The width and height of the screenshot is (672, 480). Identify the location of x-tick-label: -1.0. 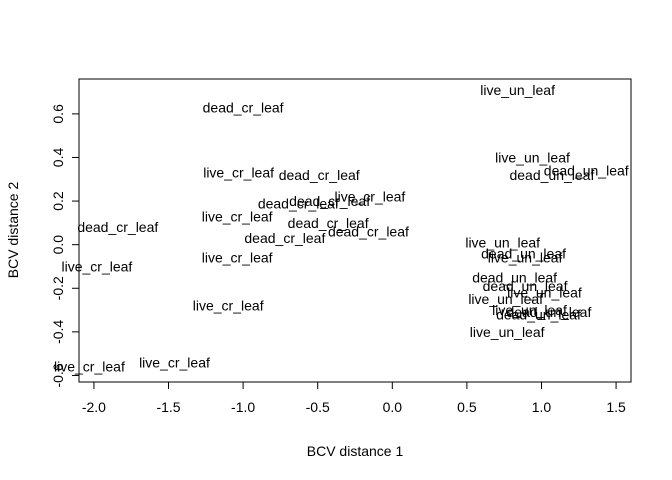
(243, 407).